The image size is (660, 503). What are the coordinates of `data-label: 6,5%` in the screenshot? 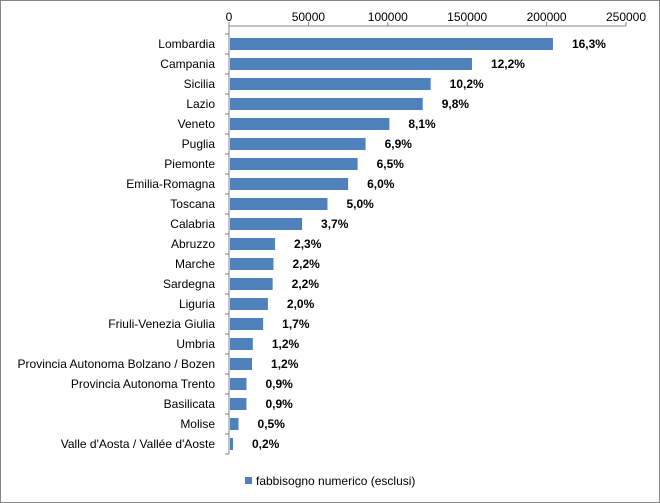 It's located at (391, 164).